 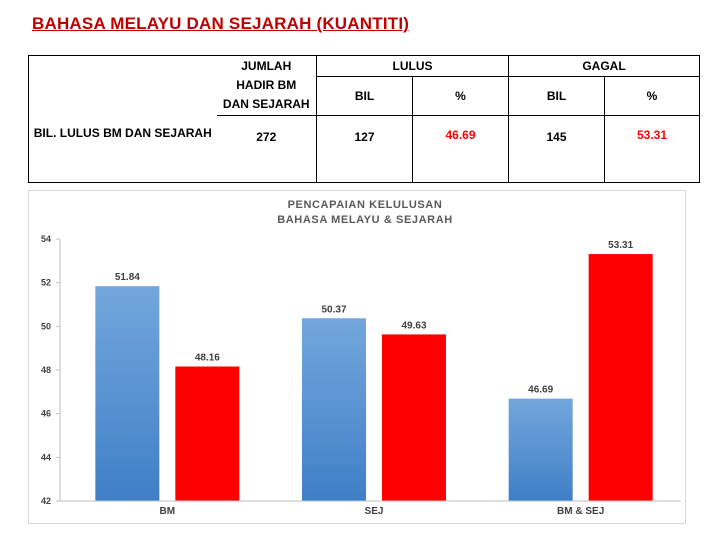 I want to click on chart-title-line-1: PENCAPAIAN KELULUSAN, so click(x=365, y=205).